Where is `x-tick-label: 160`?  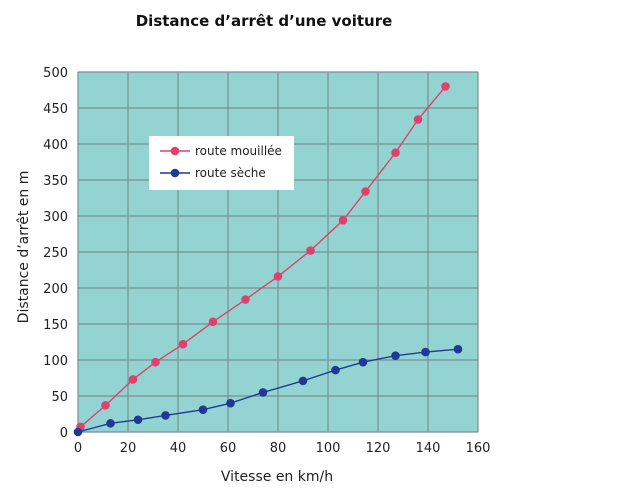 x-tick-label: 160 is located at coordinates (478, 448).